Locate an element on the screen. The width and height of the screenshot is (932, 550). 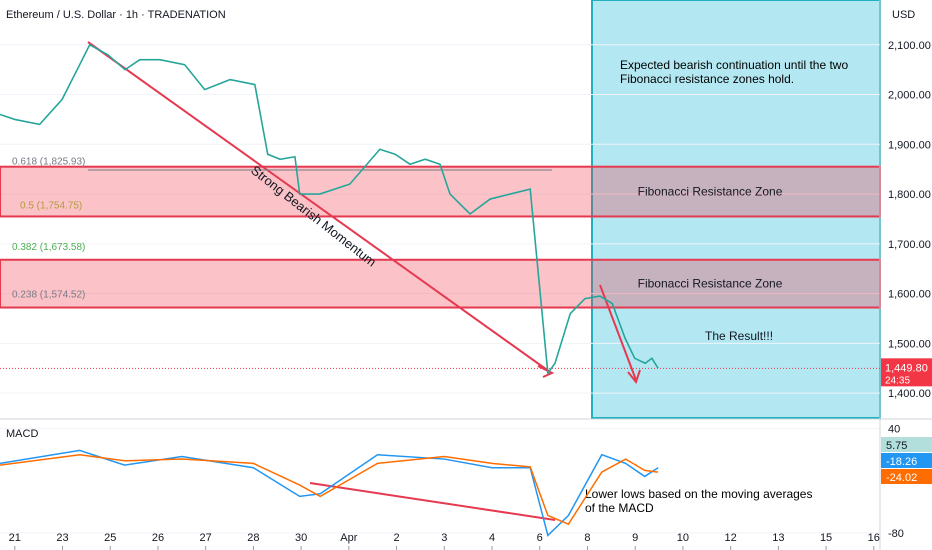
x-tick-label: 9 is located at coordinates (635, 538).